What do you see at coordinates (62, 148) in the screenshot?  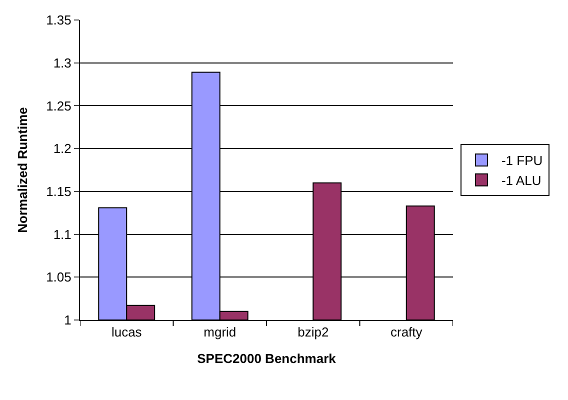 I see `y-tick-label: 1.2` at bounding box center [62, 148].